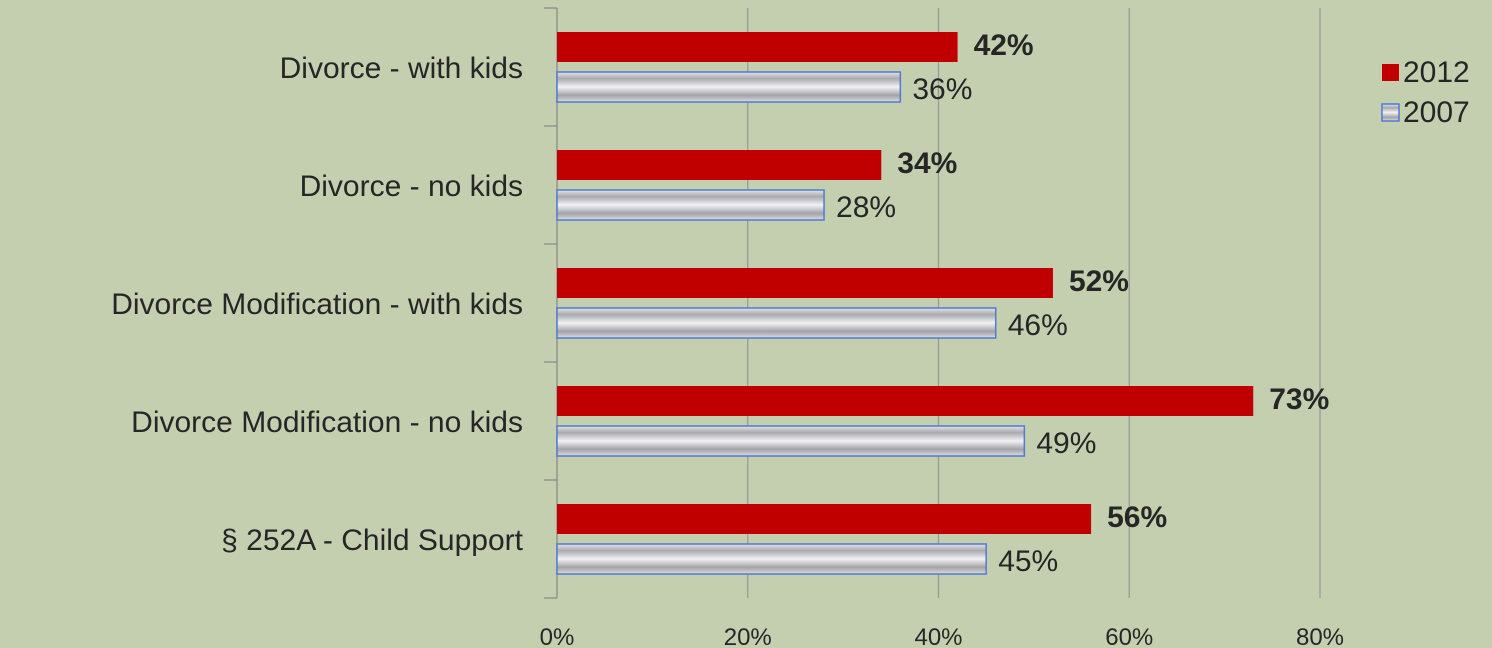 Image resolution: width=1492 pixels, height=648 pixels. Describe the element at coordinates (1436, 72) in the screenshot. I see `legend-label-2012: 2012` at that location.